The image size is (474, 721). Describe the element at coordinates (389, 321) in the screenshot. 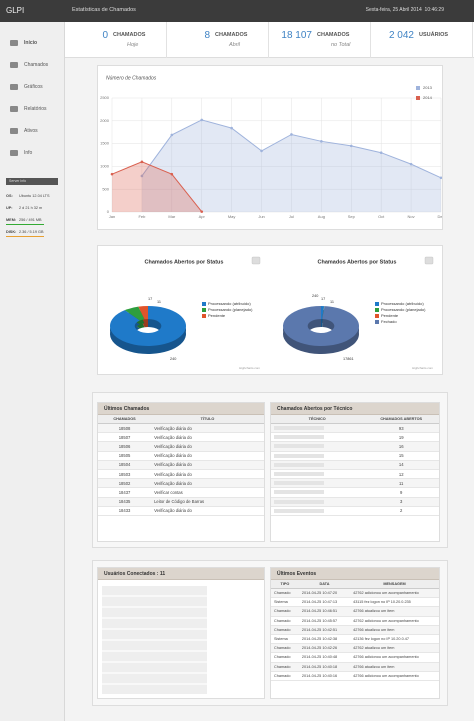

I see `legend-label: Fechado` at that location.